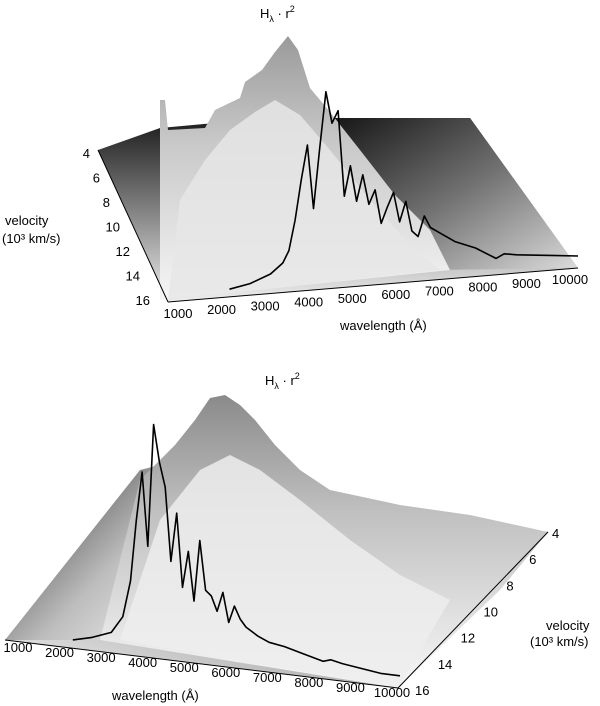 The image size is (600, 706). I want to click on bottom-chart-title: Hλ · r2, so click(282, 381).